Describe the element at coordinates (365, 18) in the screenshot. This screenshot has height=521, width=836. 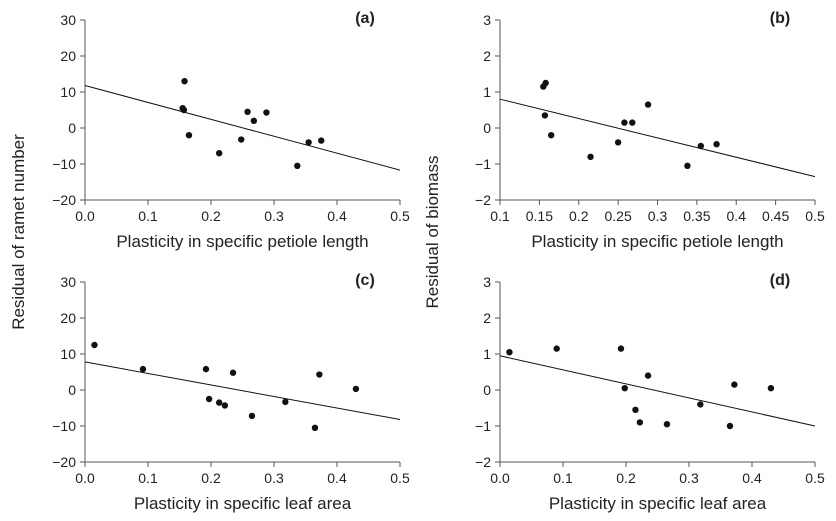
I see `panel-tag: (a)` at that location.